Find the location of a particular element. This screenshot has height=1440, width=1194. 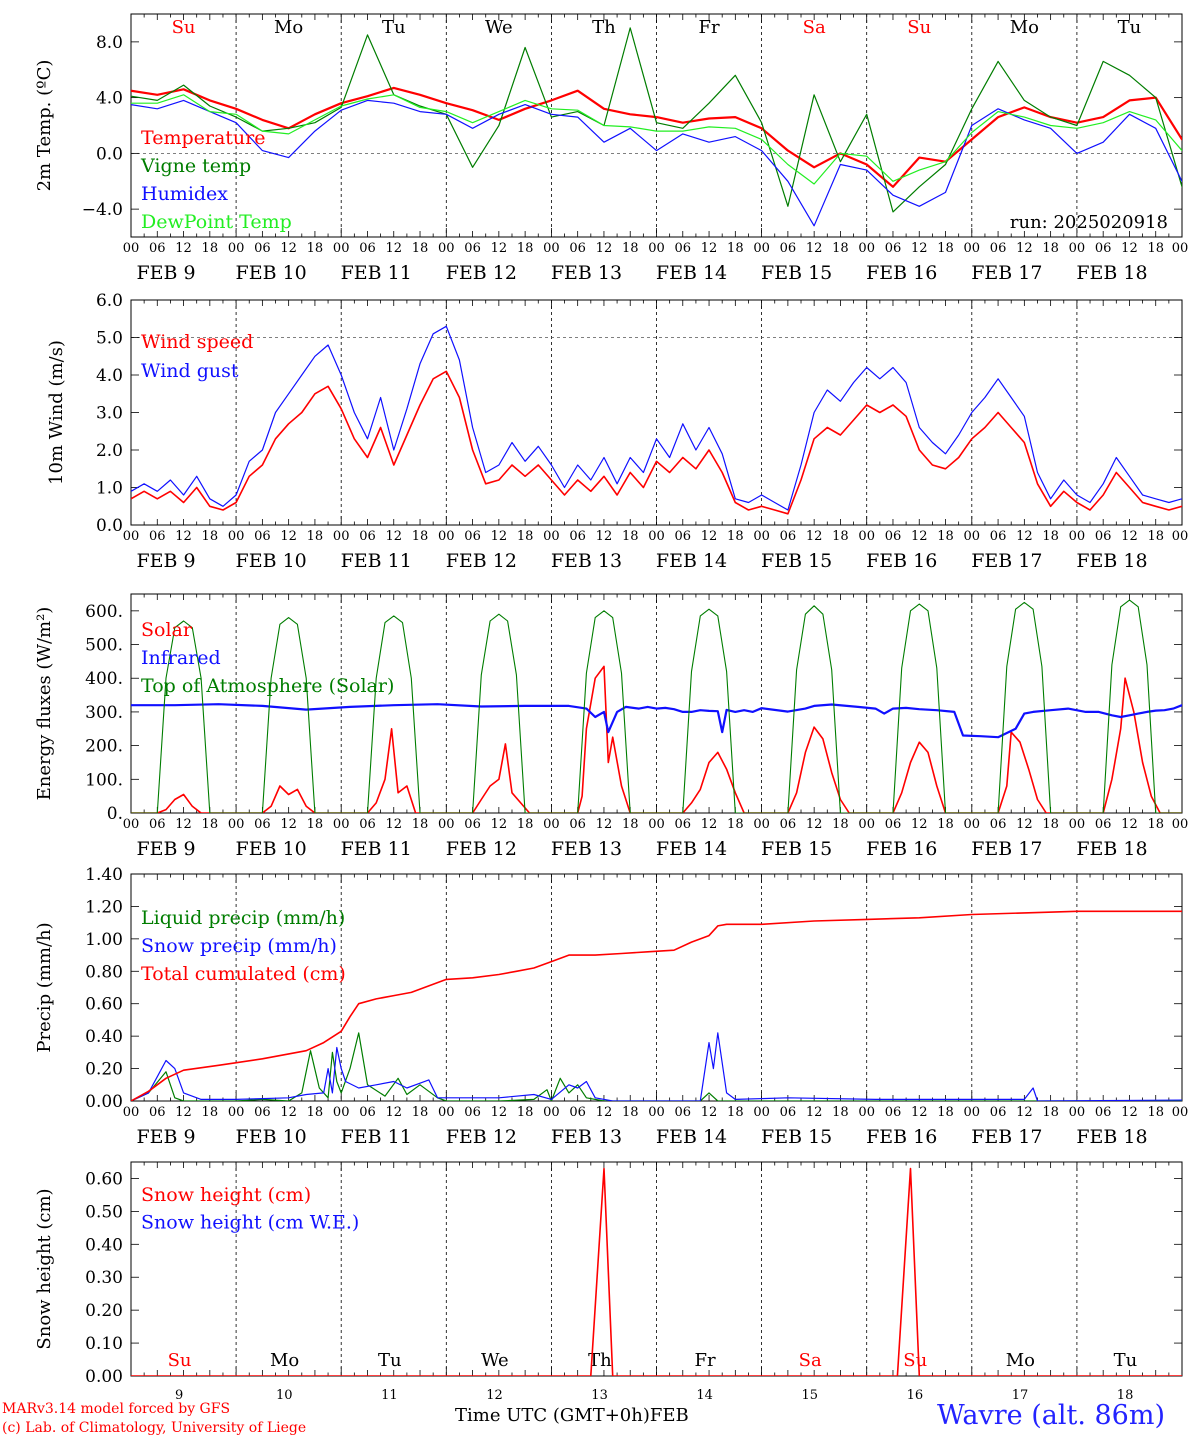

y-tick-label: 8.0 is located at coordinates (109, 43).